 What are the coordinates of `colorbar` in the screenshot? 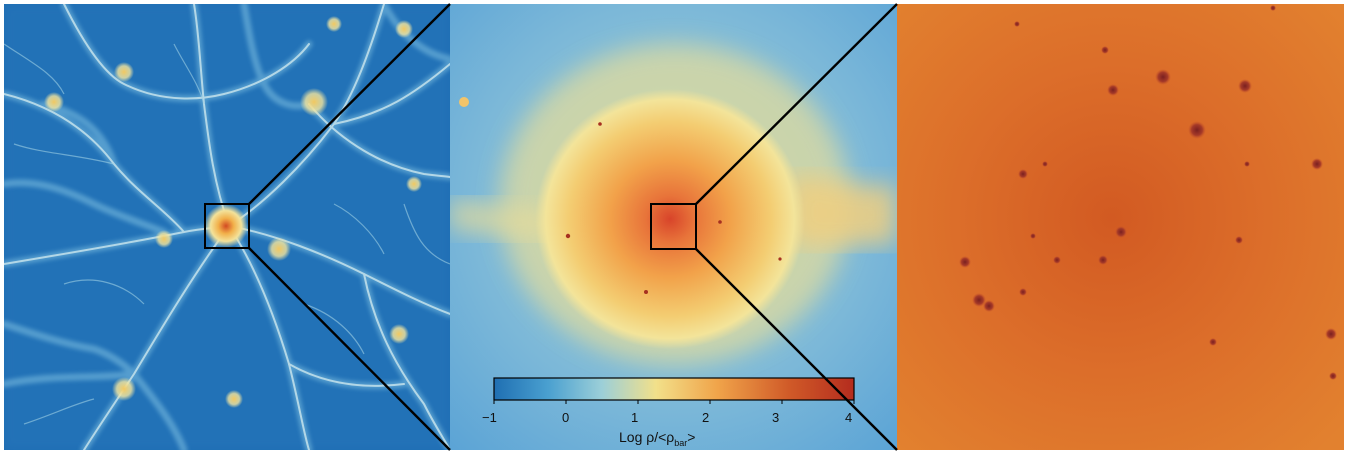 It's located at (674, 389).